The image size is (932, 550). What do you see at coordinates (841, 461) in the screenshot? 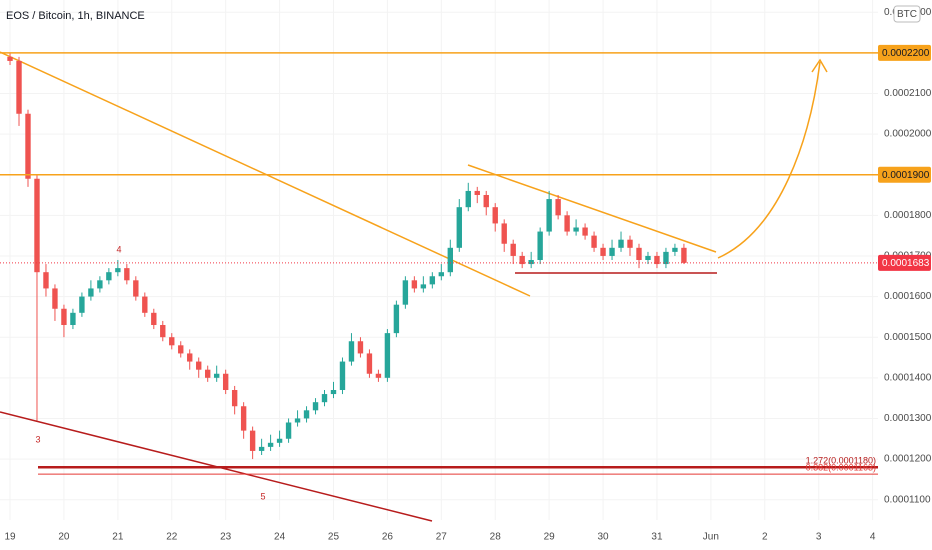
I see `fib-label: 1.272(0.0001180)` at bounding box center [841, 461].